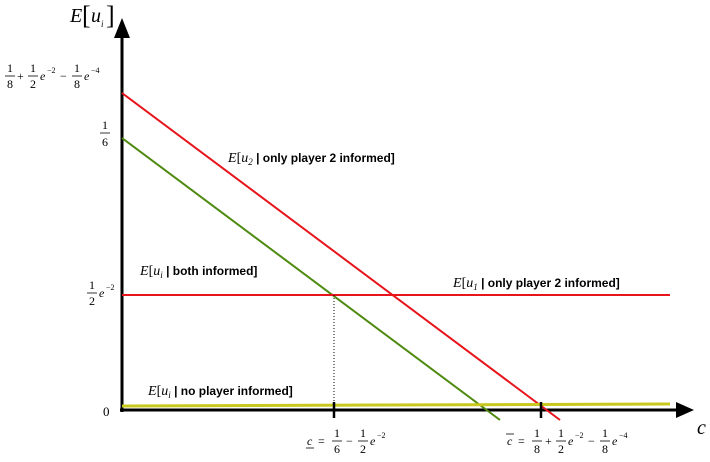  What do you see at coordinates (685, 410) in the screenshot?
I see `x-axis-arrow` at bounding box center [685, 410].